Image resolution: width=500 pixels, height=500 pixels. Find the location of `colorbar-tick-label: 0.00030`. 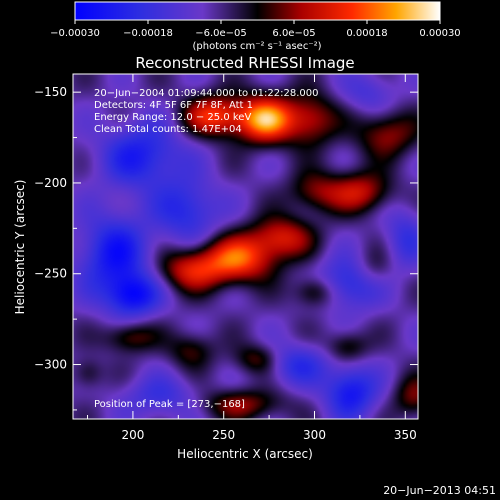

colorbar-tick-label: 0.00030 is located at coordinates (439, 33).